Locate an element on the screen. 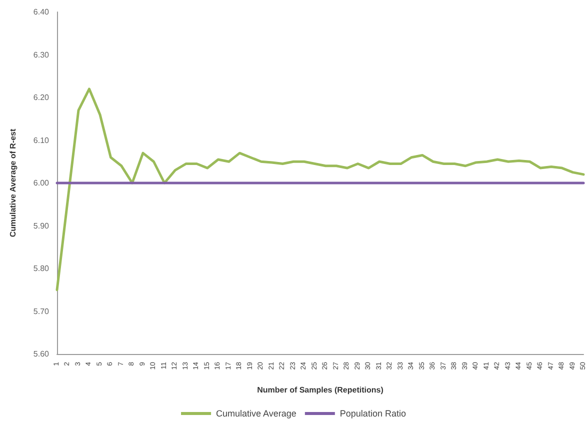  y-tick-label: 5.80 is located at coordinates (41, 268).